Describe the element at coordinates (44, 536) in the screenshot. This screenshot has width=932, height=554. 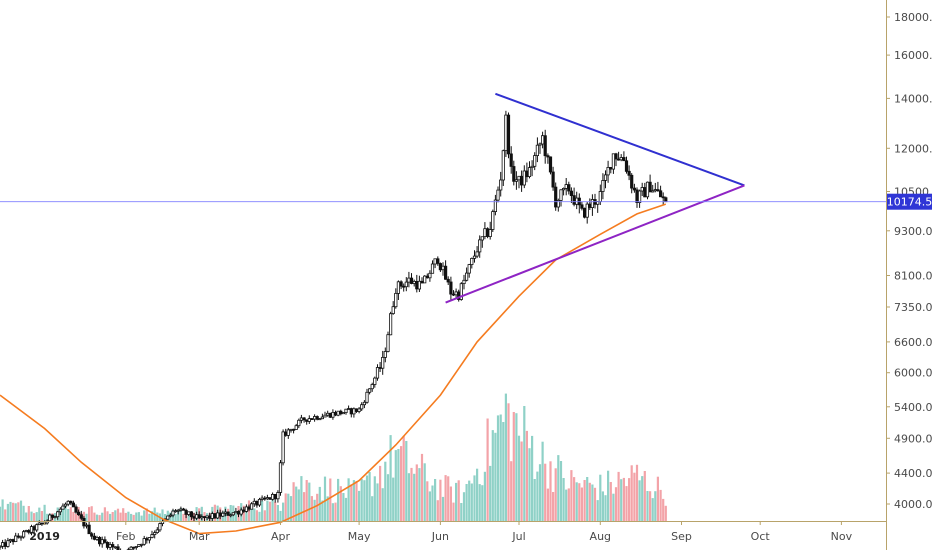
I see `x-tick-label: 2019` at that location.